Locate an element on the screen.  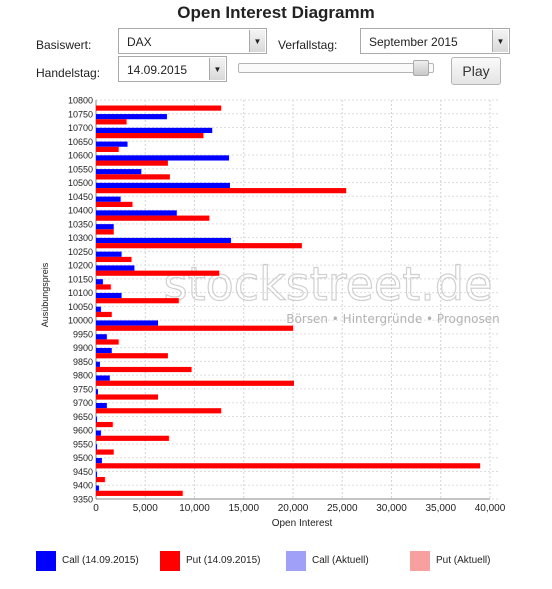
x-tick-label: 30,000 is located at coordinates (391, 508).